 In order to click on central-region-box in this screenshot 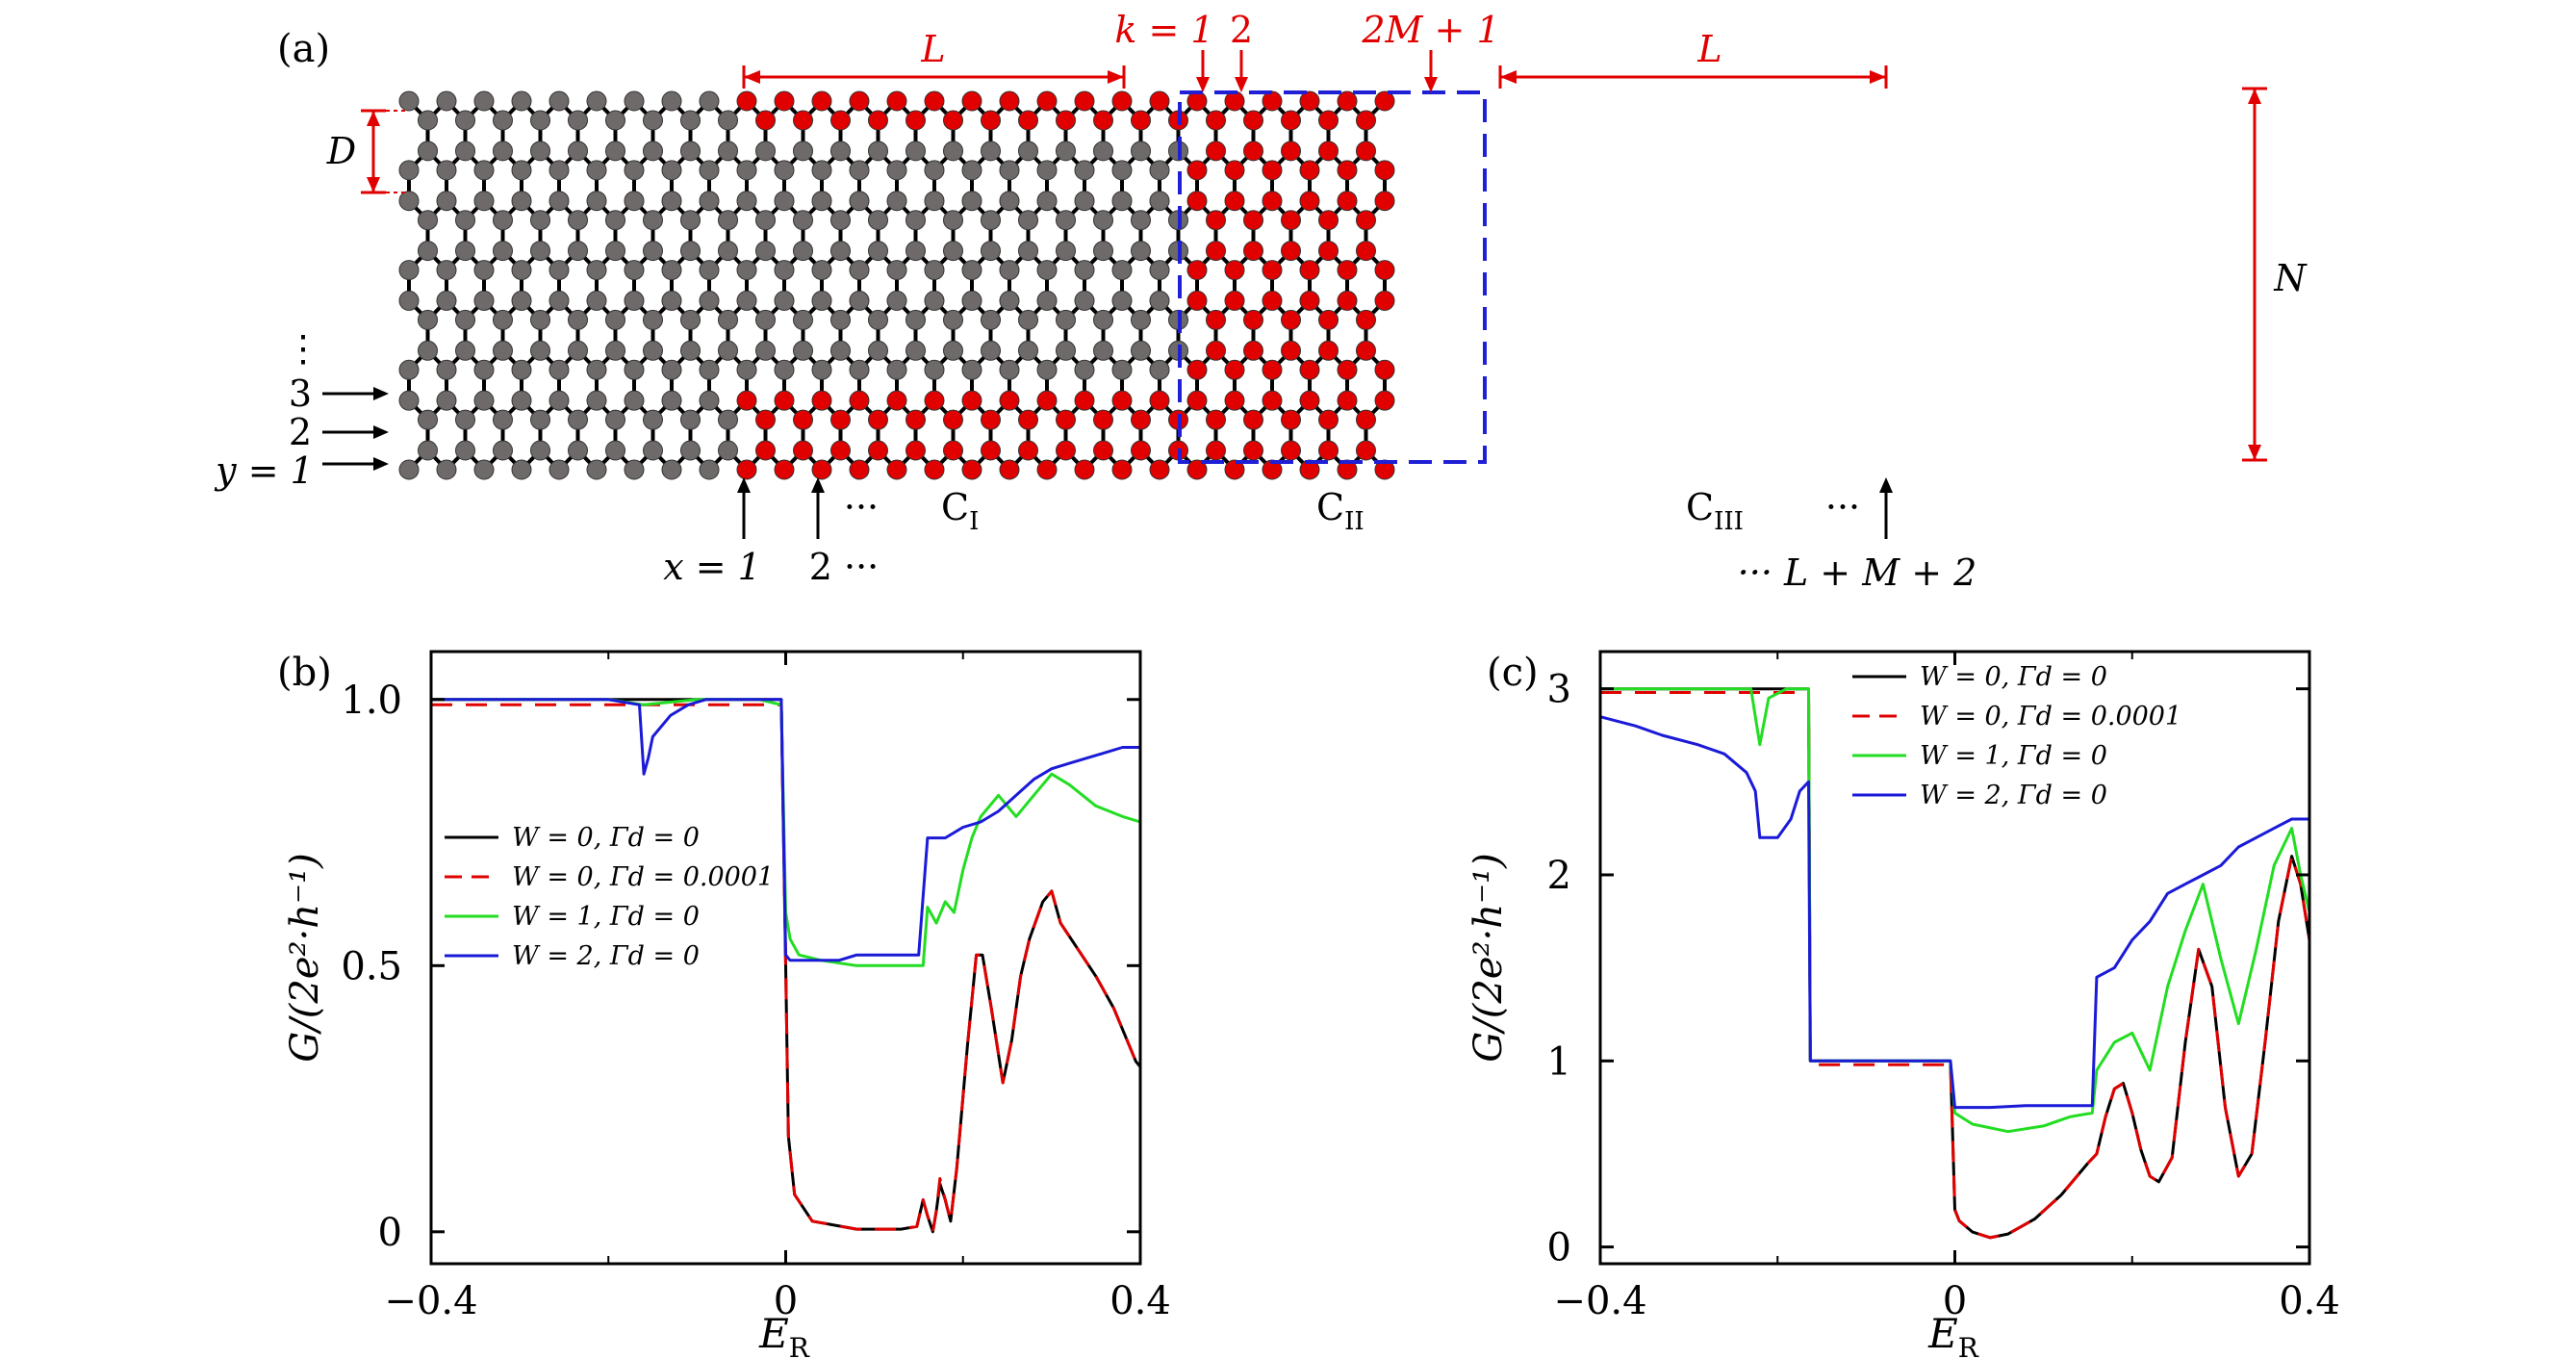, I will do `click(1332, 277)`.